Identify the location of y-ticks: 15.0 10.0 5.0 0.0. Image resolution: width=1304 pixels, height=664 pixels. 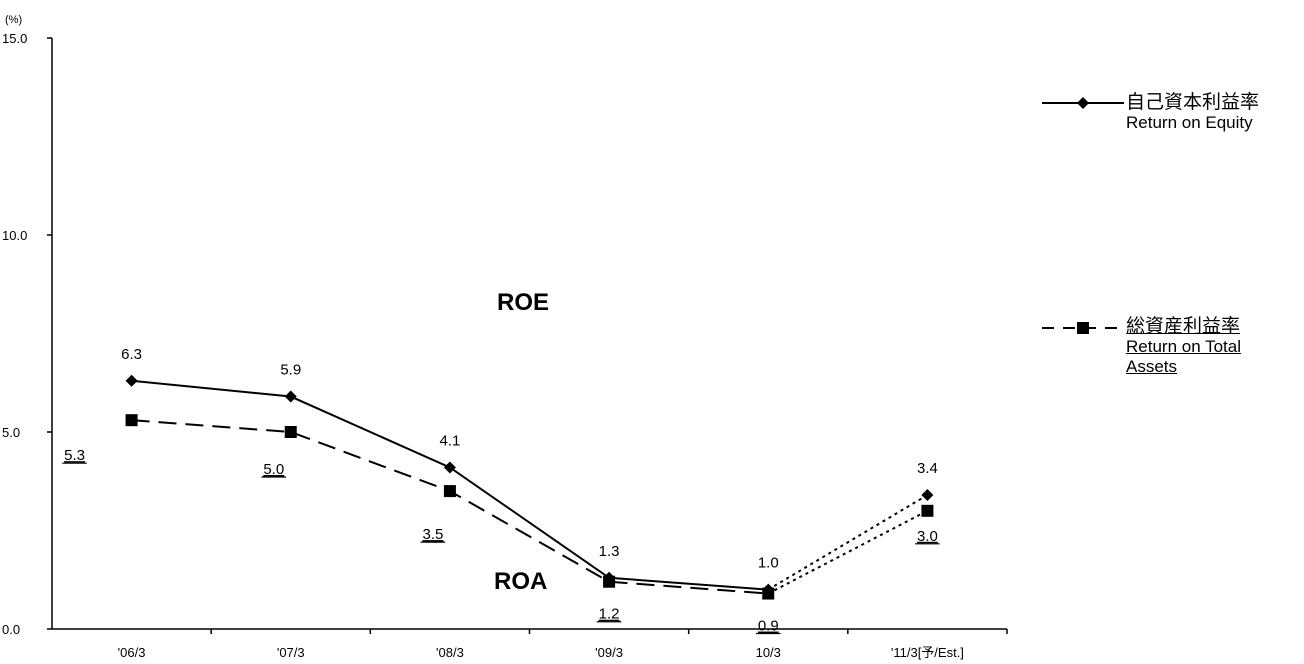
(27, 334).